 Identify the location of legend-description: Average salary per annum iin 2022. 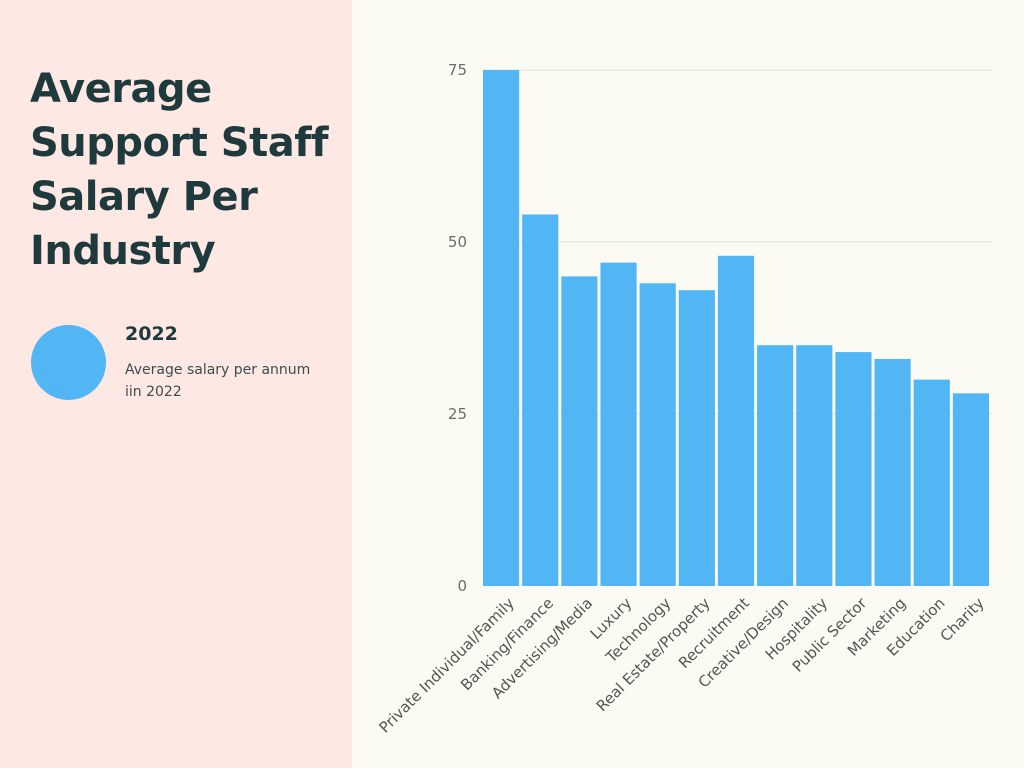
(218, 381).